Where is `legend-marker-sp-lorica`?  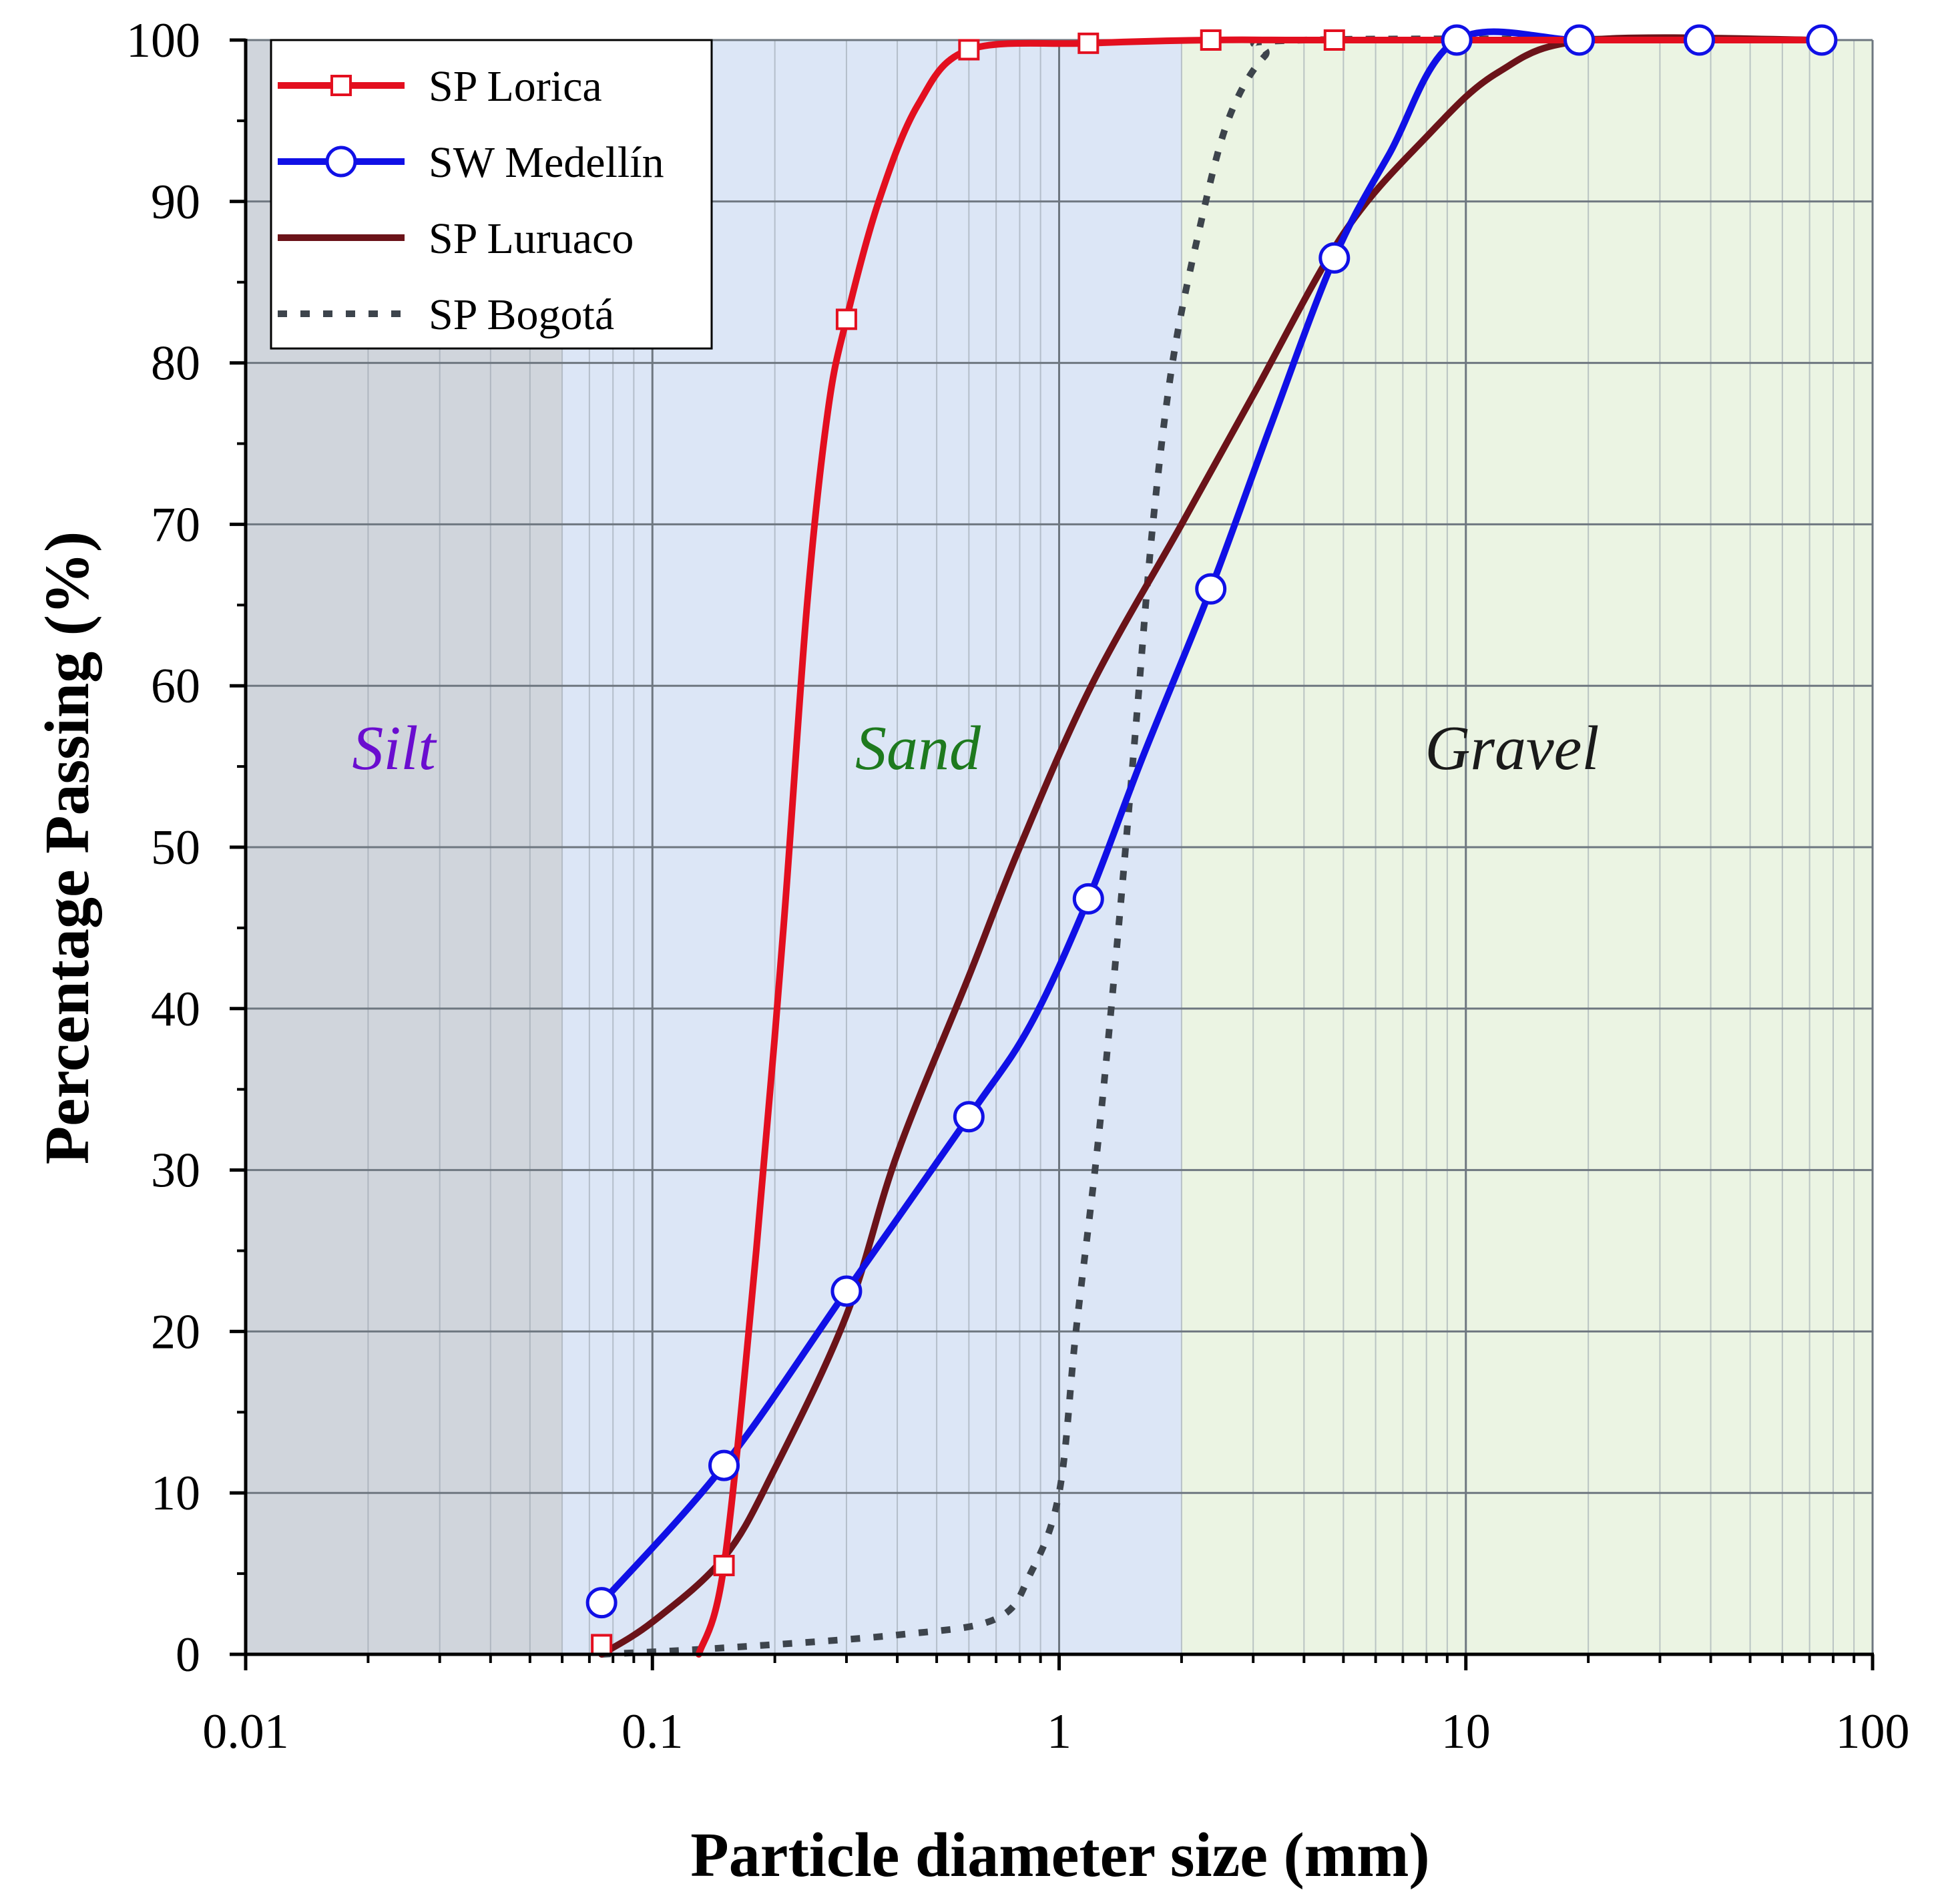
legend-marker-sp-lorica is located at coordinates (341, 85).